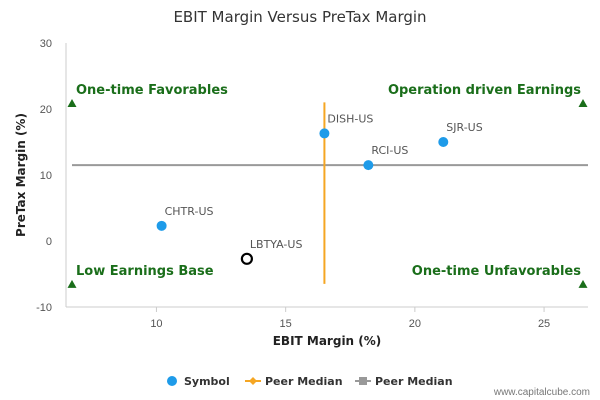 This screenshot has width=600, height=400. I want to click on credit-text: www.capitalcube.com, so click(541, 392).